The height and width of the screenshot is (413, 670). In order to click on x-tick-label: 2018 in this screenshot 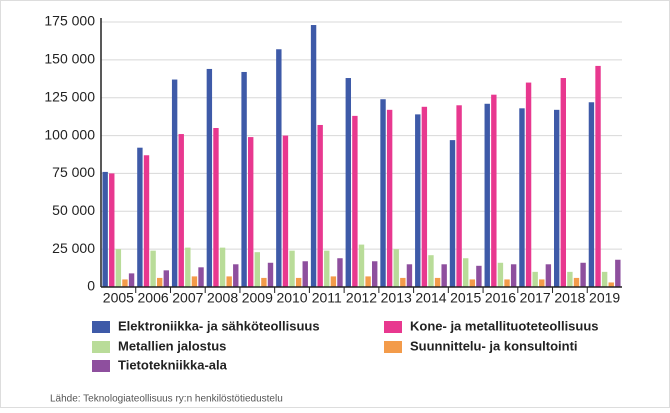, I will do `click(569, 298)`.